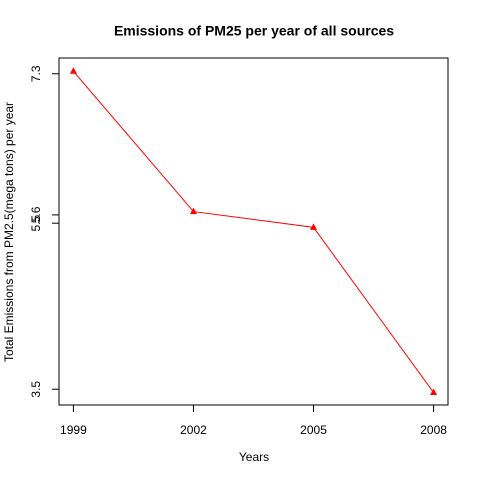 The height and width of the screenshot is (480, 480). Describe the element at coordinates (36, 73) in the screenshot. I see `y-tick-label: 7.3` at that location.